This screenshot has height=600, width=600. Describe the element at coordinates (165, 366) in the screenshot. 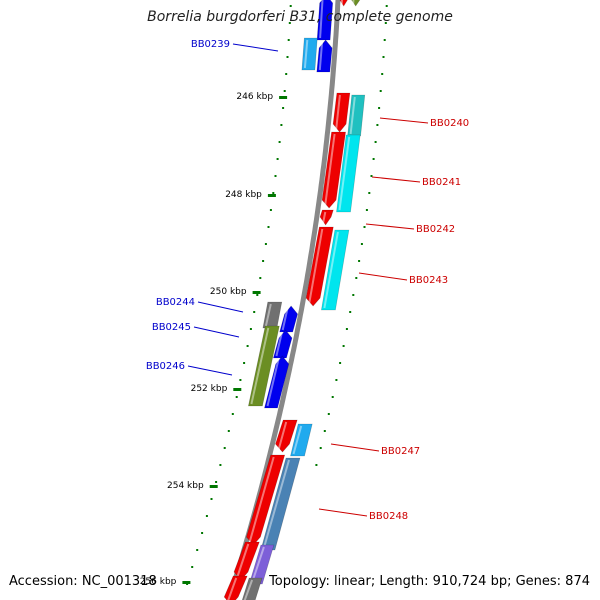

I see `gene-label: BB0246` at that location.